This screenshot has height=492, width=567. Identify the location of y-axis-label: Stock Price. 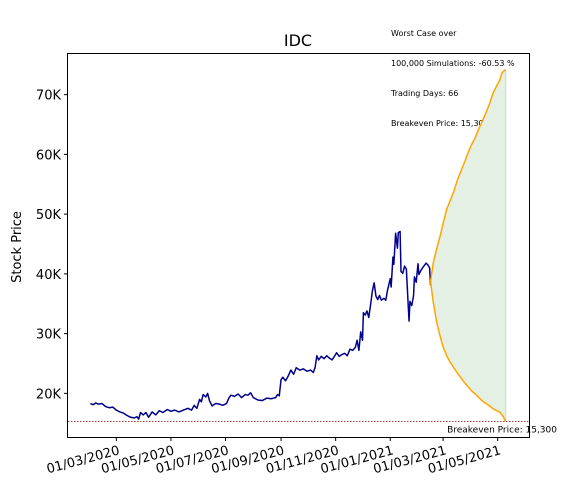
(17, 247).